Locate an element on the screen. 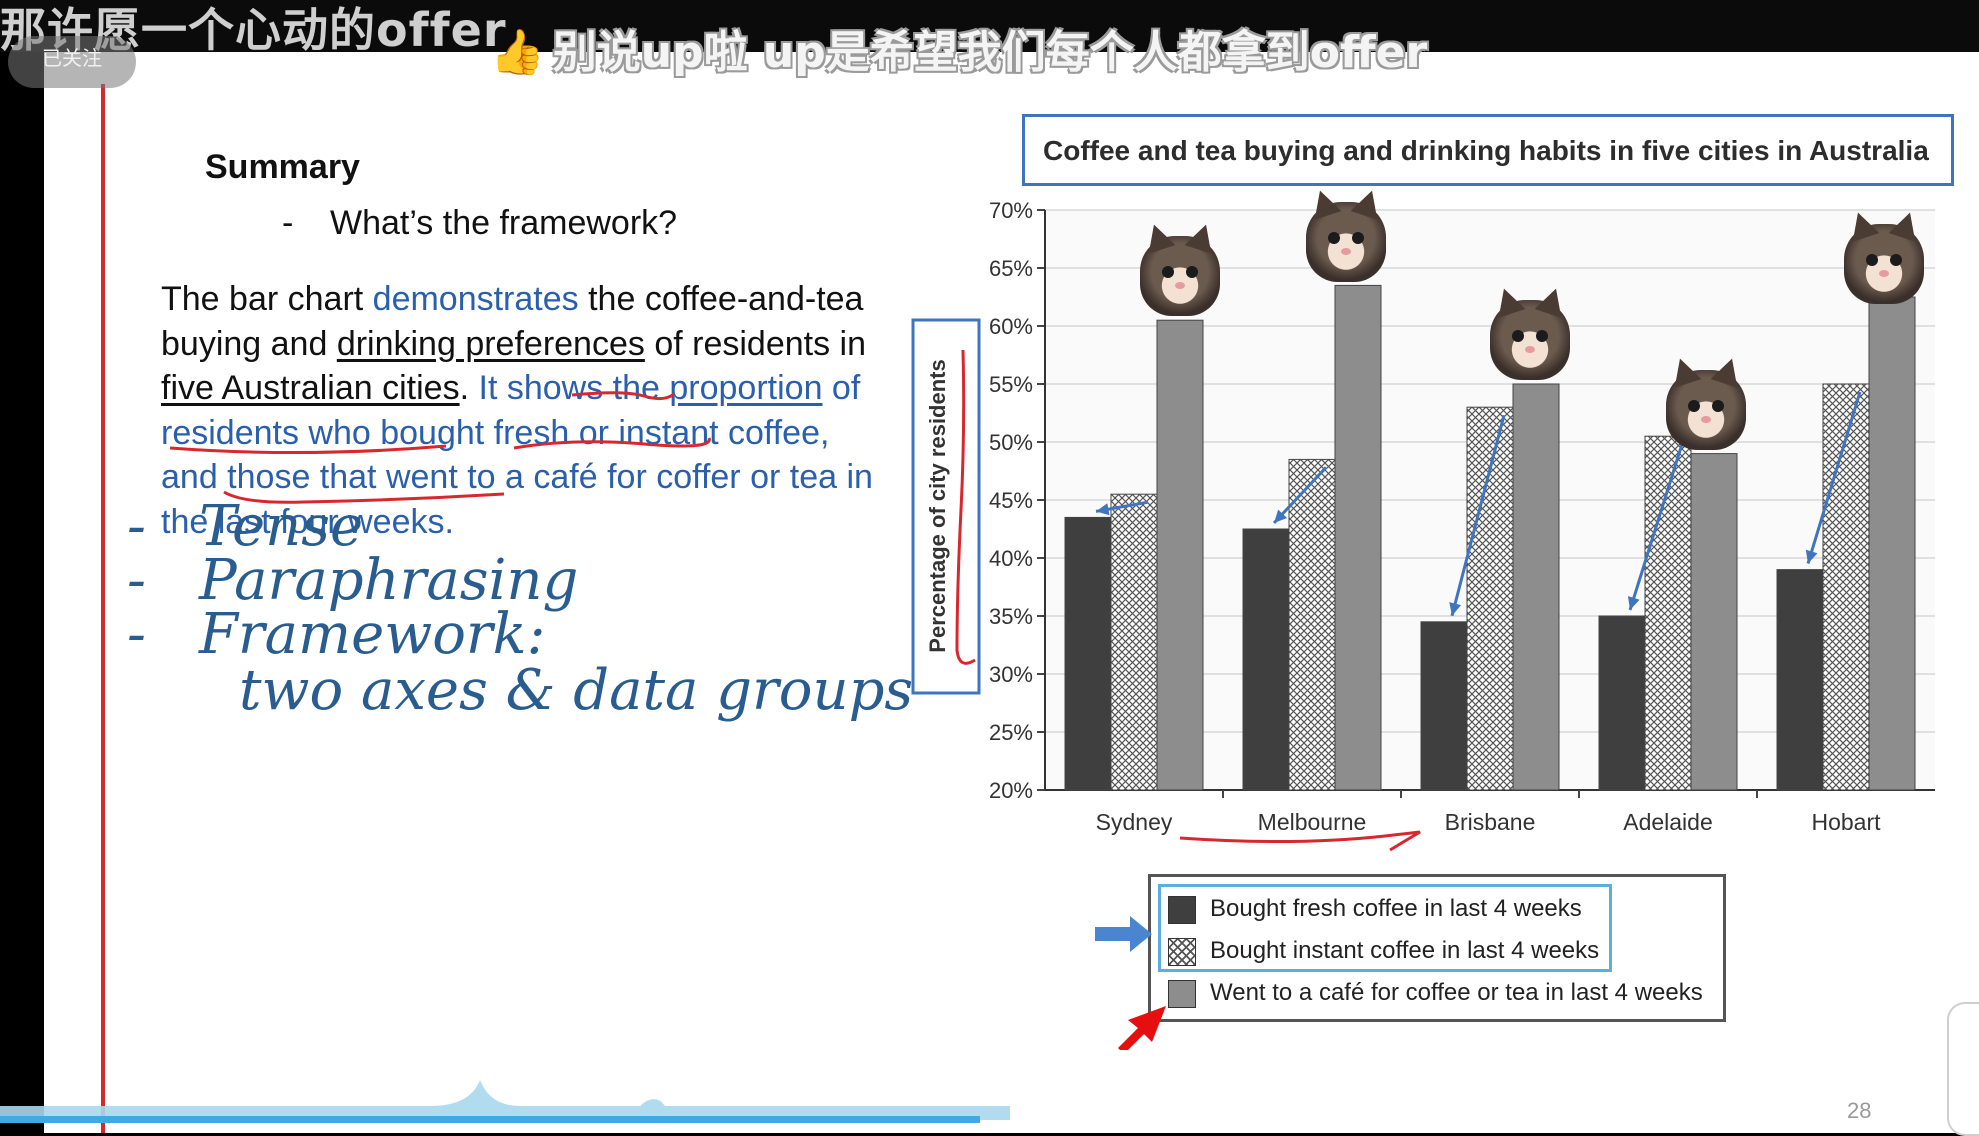 This screenshot has width=1979, height=1136. para-keyword-underlined: proportion is located at coordinates (746, 388).